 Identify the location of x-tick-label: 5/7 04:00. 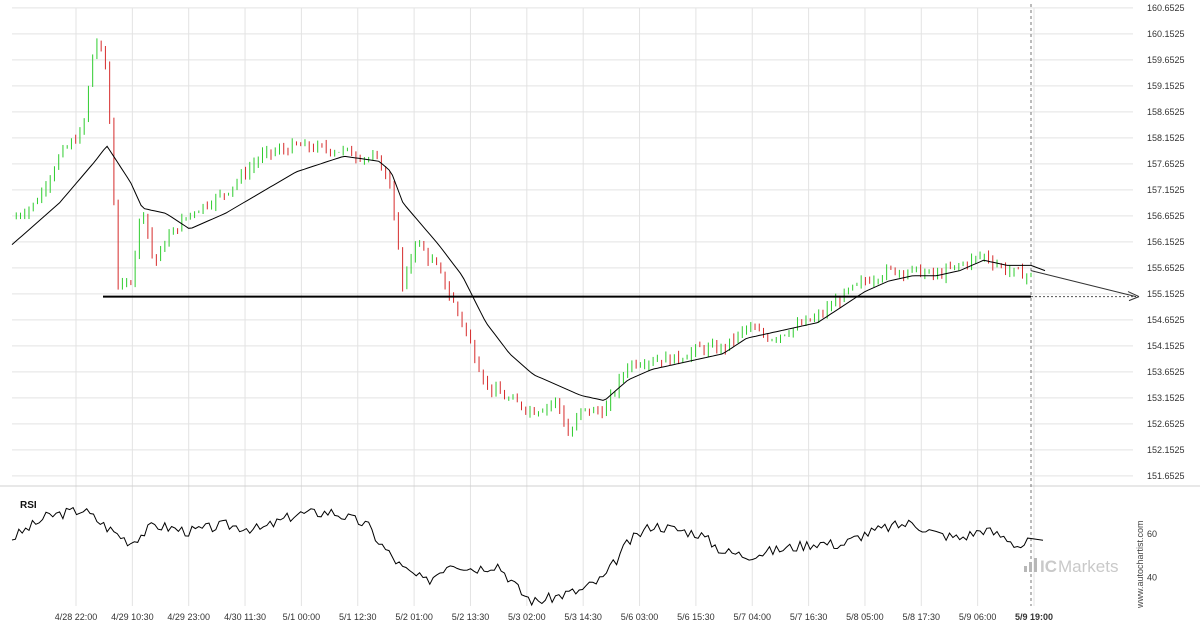
(752, 617).